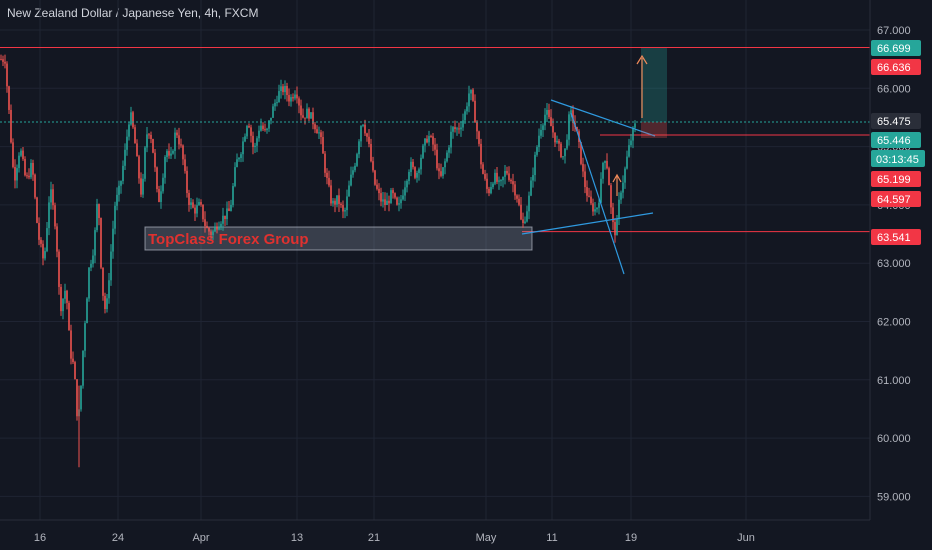  I want to click on price-tag-bg, so click(896, 199).